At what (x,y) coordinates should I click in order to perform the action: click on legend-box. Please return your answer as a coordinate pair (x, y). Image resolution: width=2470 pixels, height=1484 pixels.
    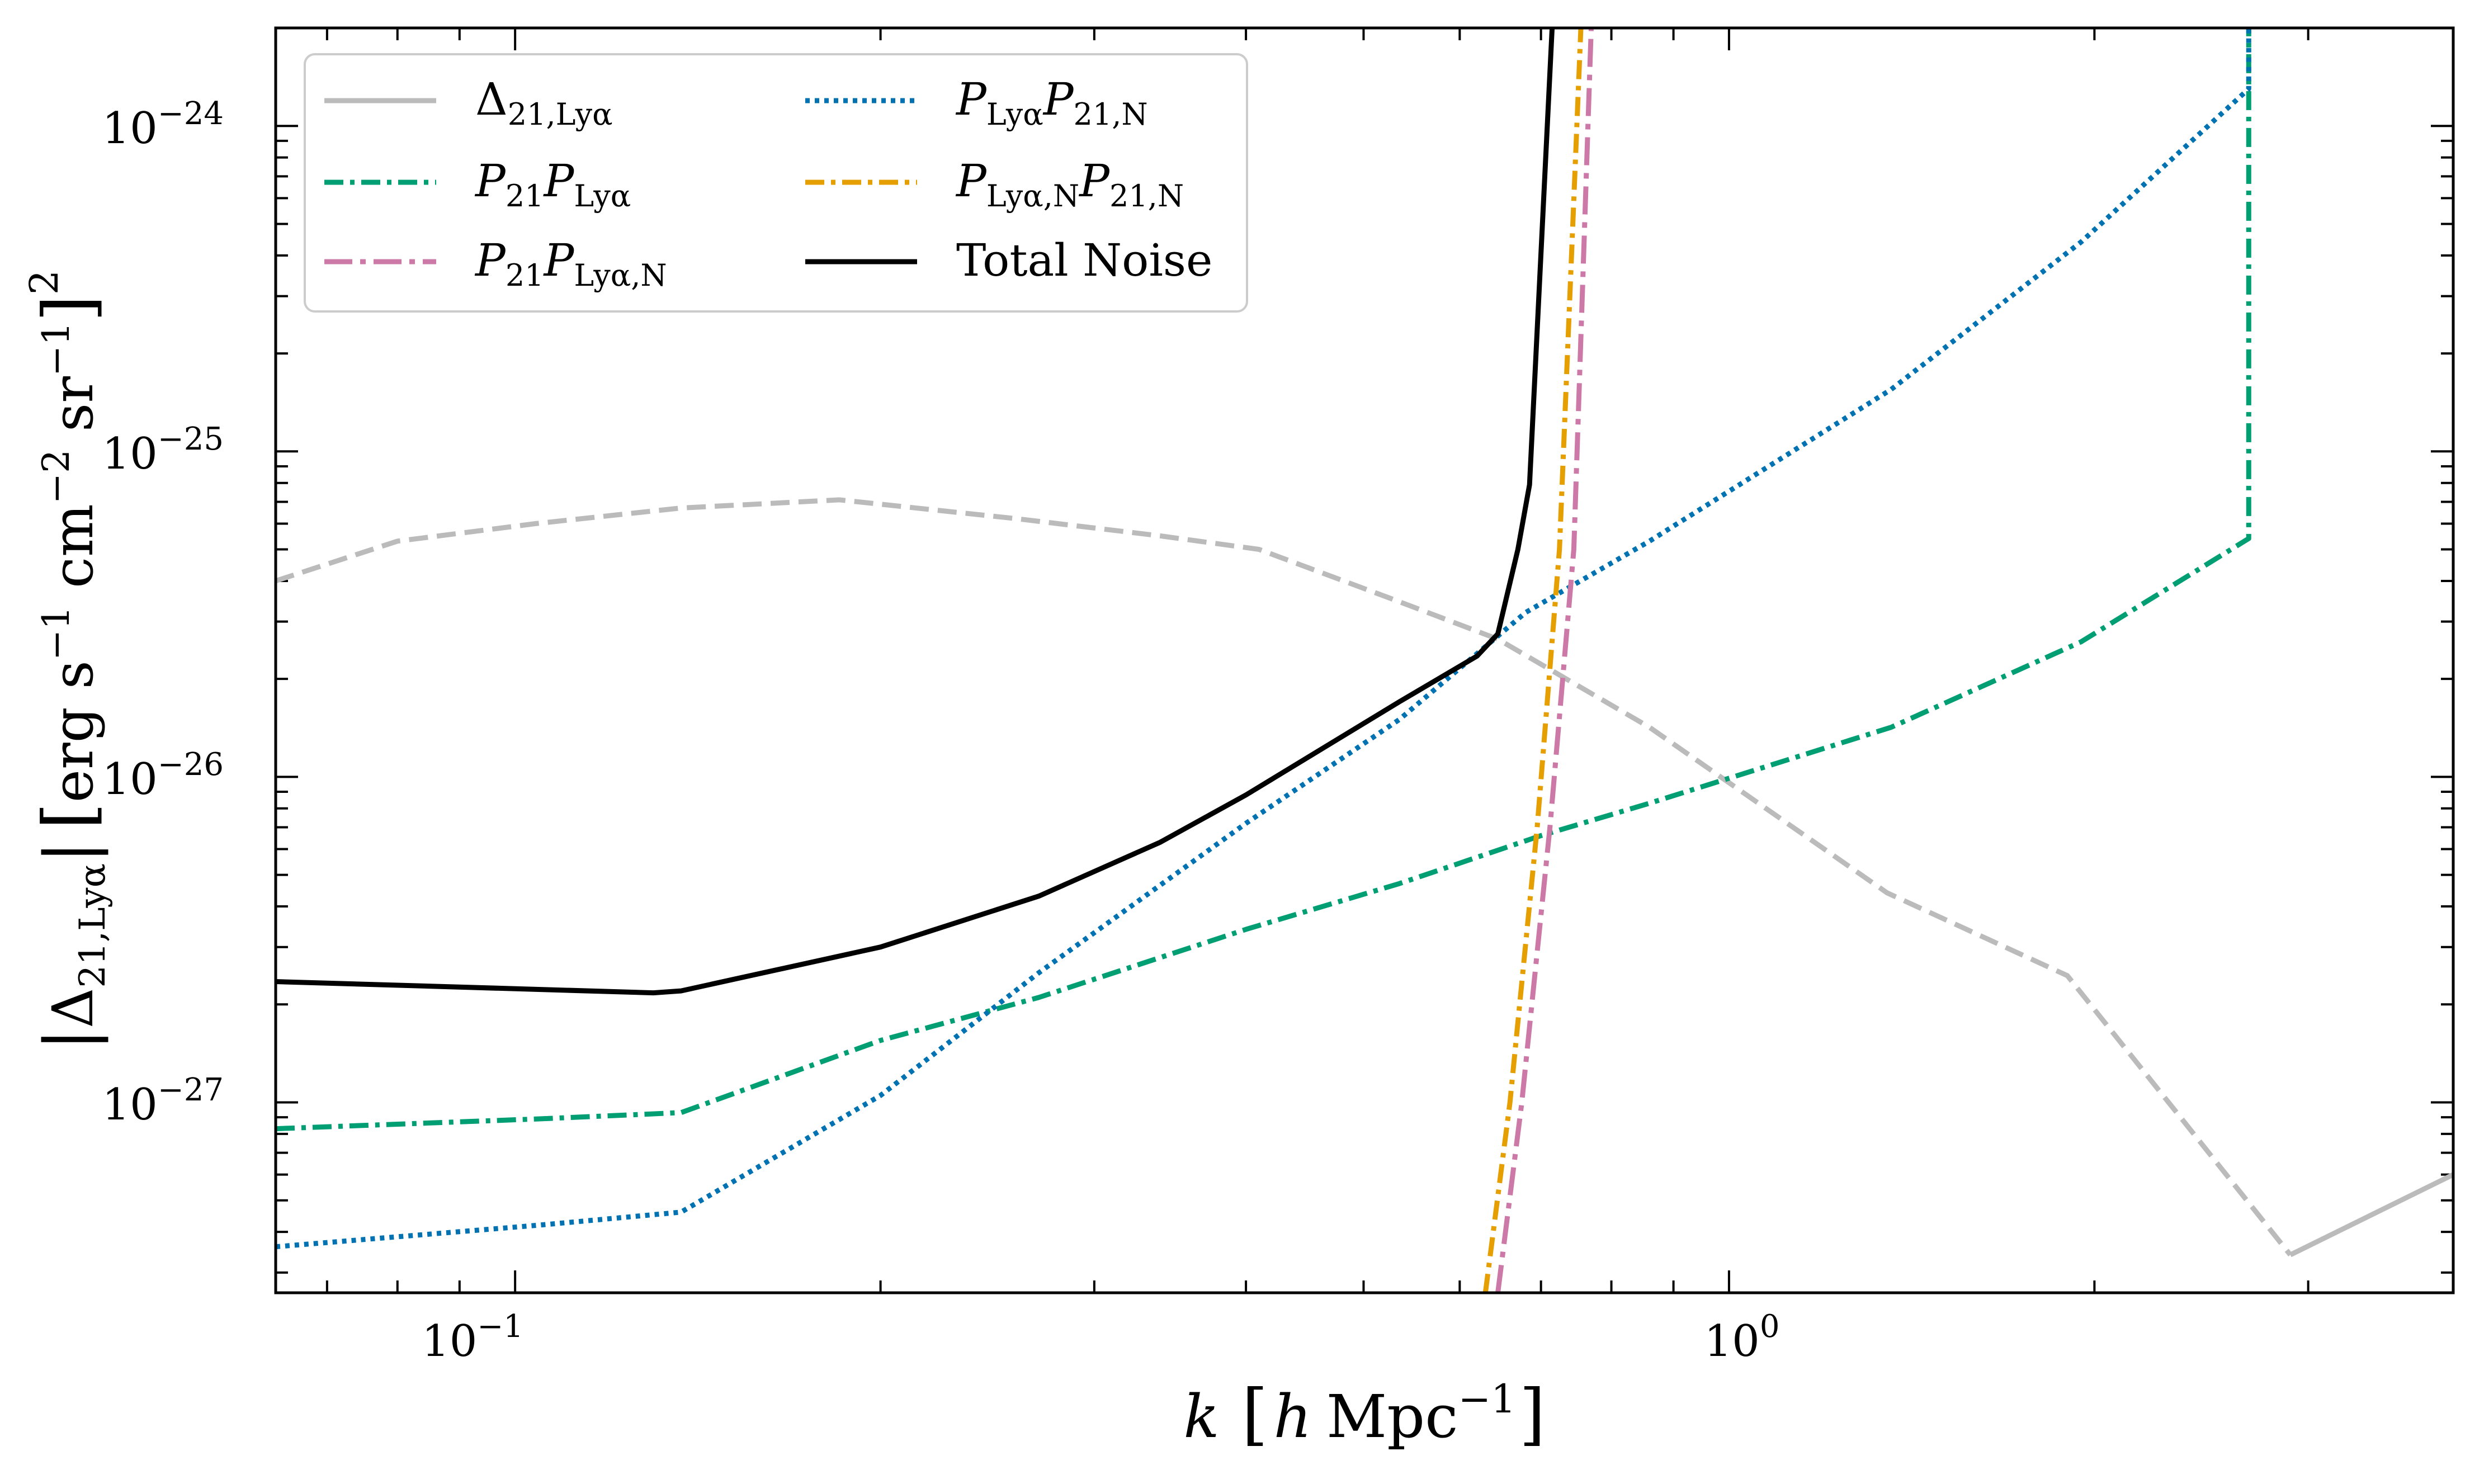
    Looking at the image, I should click on (776, 183).